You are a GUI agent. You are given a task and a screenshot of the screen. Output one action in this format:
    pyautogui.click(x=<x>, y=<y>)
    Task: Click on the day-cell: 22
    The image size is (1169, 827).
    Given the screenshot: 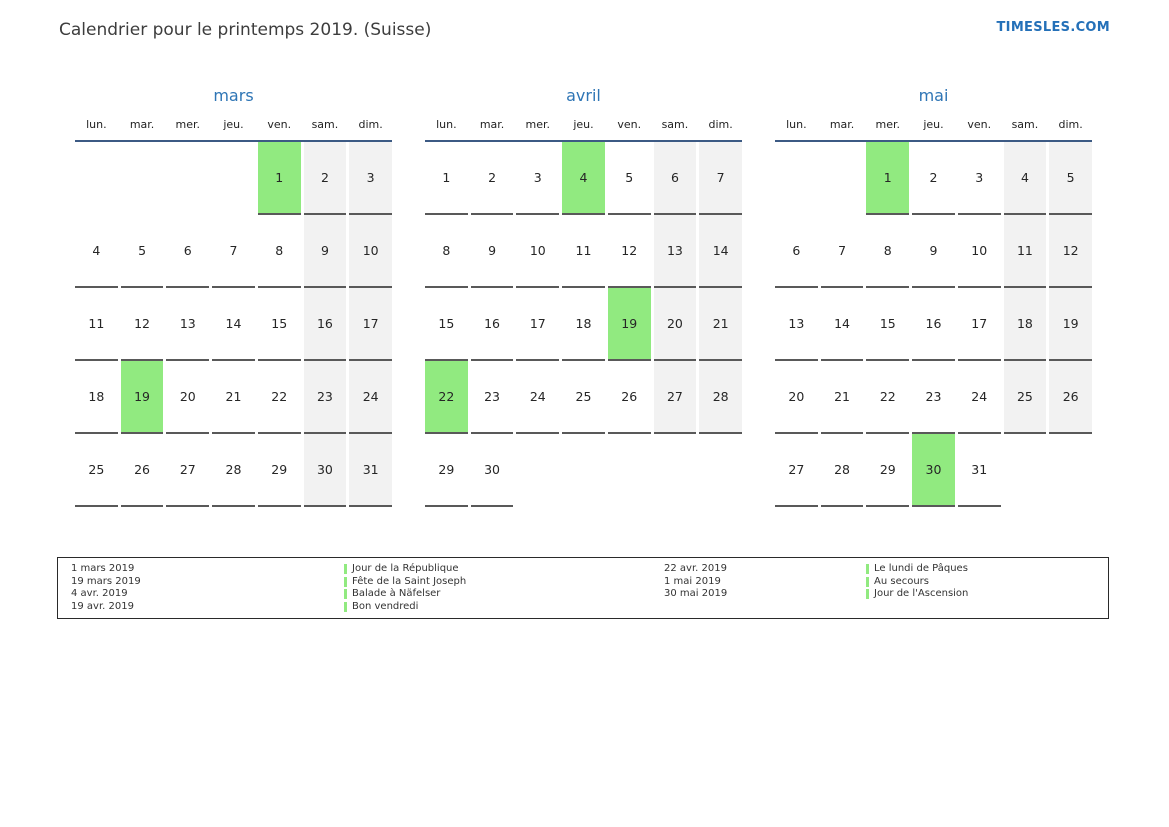 What is the action you would take?
    pyautogui.click(x=279, y=397)
    